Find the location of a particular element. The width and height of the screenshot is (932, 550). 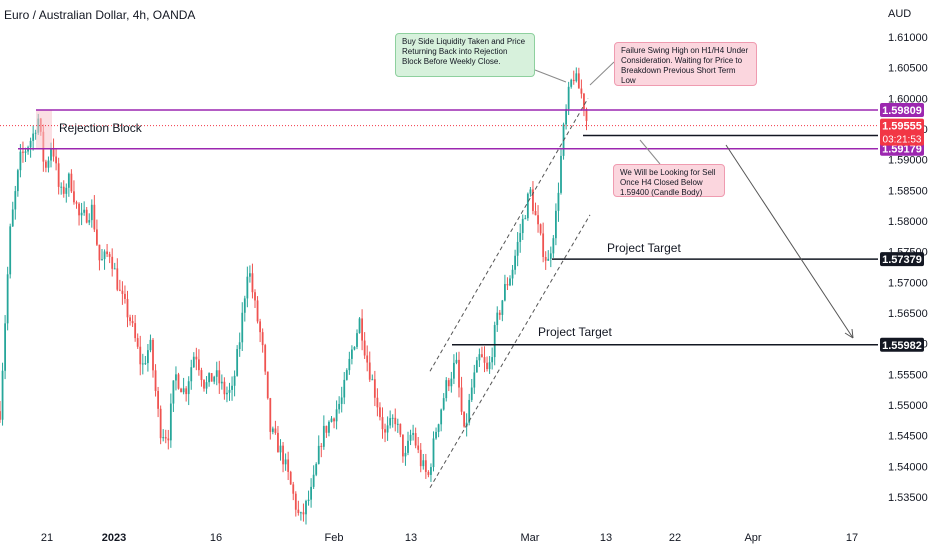

rejection-block-top-tag-label: 1.59809 is located at coordinates (902, 111).